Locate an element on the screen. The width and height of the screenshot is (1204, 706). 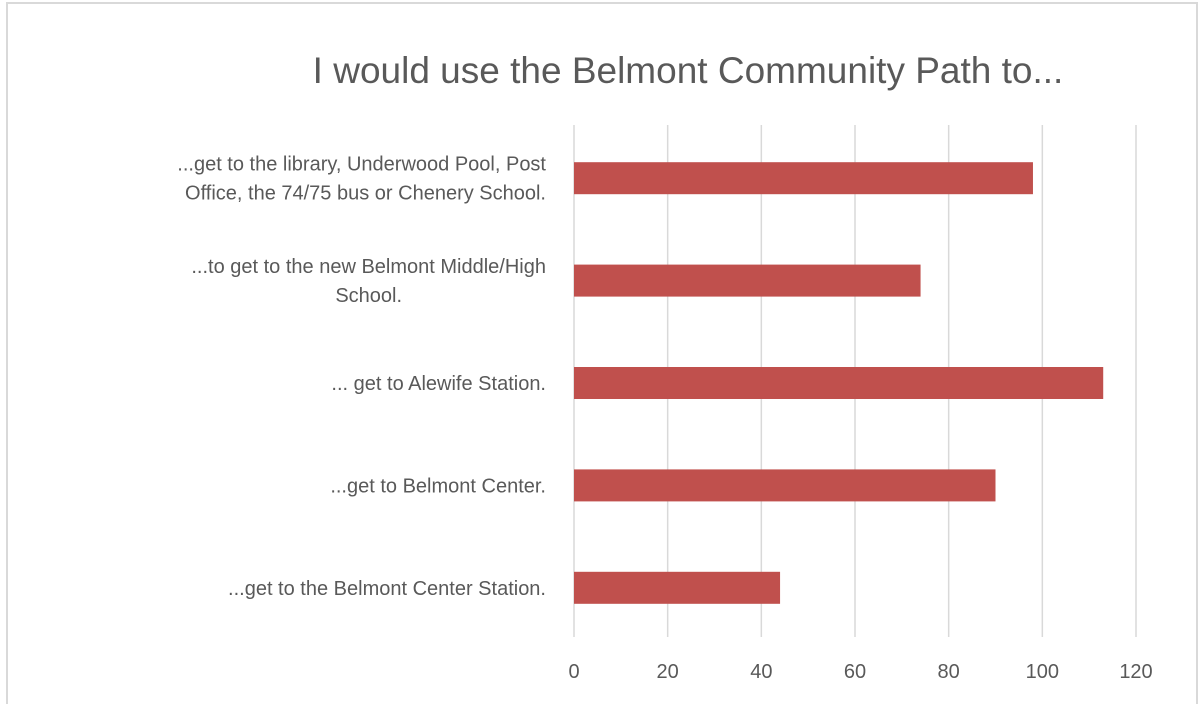
x-tick-label: 120 is located at coordinates (1135, 672).